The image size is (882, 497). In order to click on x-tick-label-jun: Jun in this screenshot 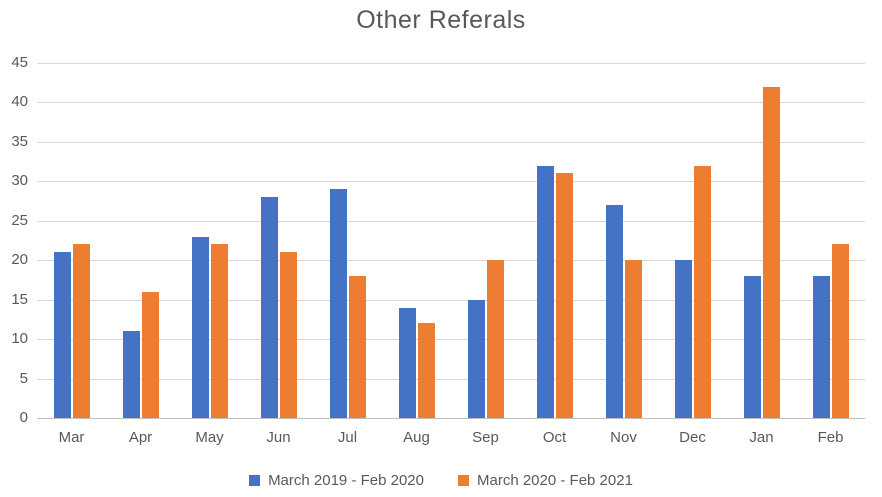, I will do `click(278, 437)`.